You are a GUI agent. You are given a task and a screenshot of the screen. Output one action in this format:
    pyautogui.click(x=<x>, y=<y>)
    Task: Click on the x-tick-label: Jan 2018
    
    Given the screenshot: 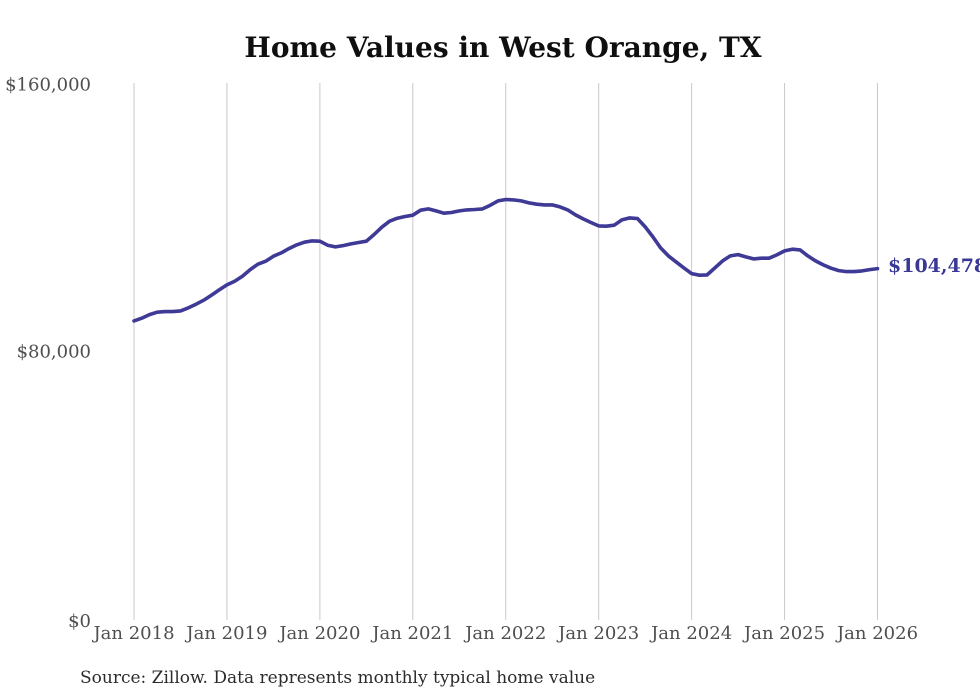 What is the action you would take?
    pyautogui.click(x=132, y=633)
    